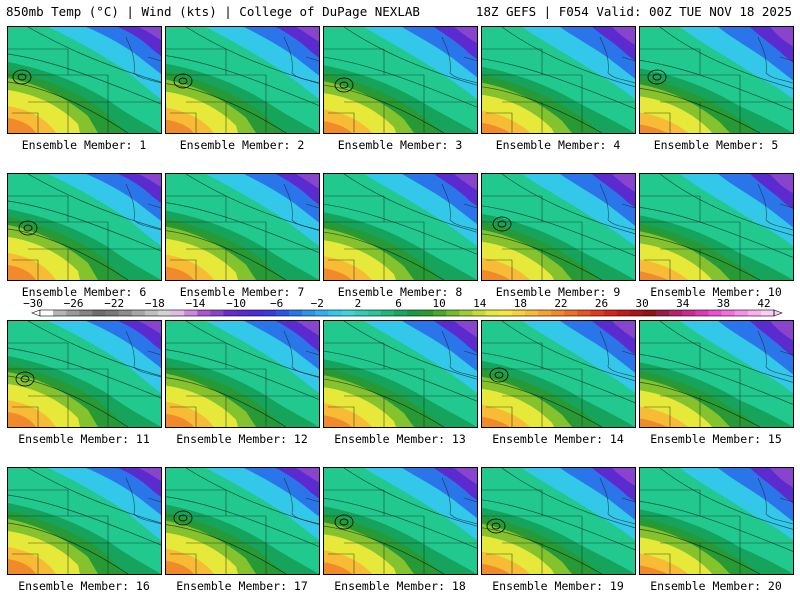 This screenshot has width=800, height=600. Describe the element at coordinates (716, 292) in the screenshot. I see `ensemble-member-label: Ensemble Member: 10` at that location.